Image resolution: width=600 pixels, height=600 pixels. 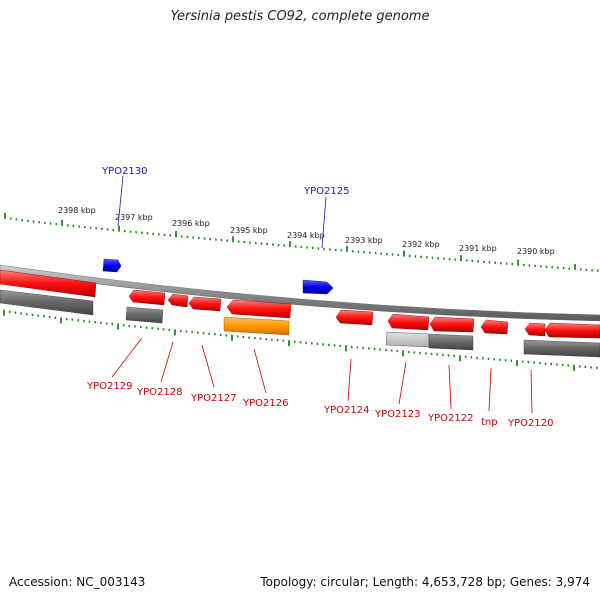 What do you see at coordinates (364, 240) in the screenshot?
I see `scale-label-2393: 2393 kbp` at bounding box center [364, 240].